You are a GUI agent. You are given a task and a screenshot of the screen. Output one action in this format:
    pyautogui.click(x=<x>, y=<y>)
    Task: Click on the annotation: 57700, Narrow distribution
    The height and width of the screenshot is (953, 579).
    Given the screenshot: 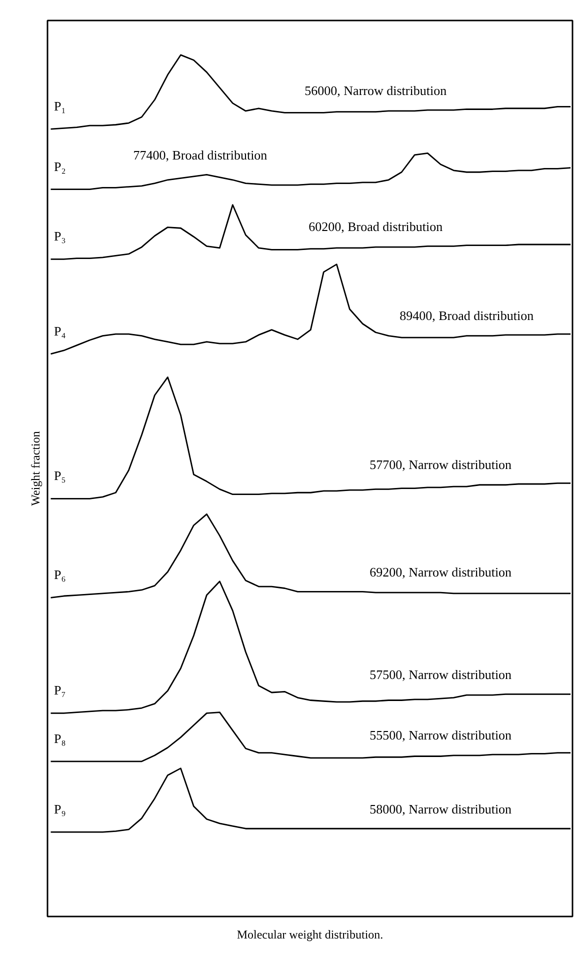 What is the action you would take?
    pyautogui.click(x=441, y=464)
    